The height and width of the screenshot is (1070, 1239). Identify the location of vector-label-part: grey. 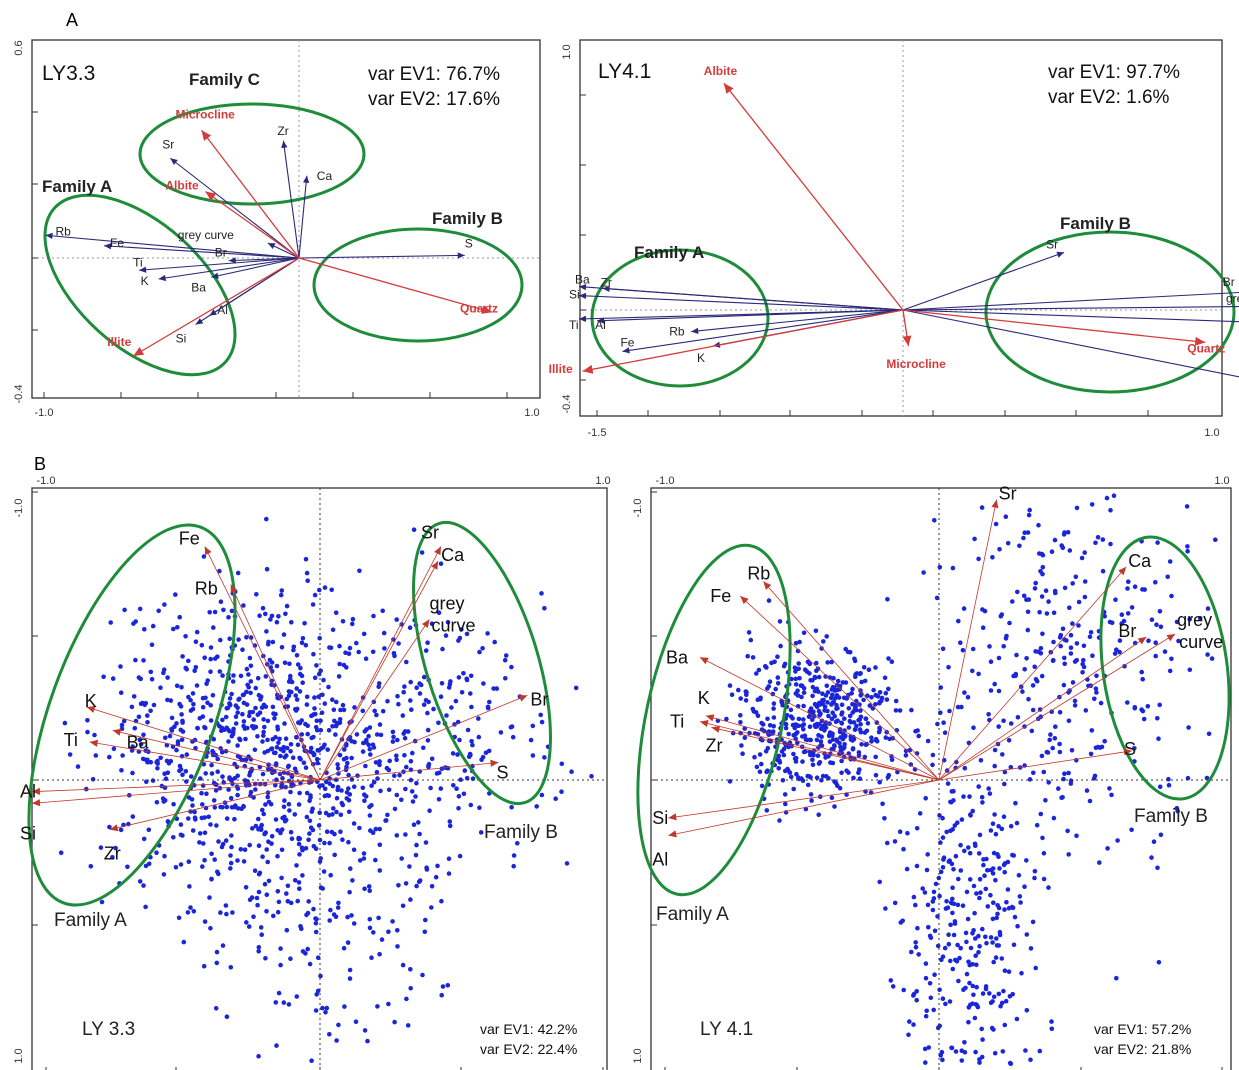
(446, 603).